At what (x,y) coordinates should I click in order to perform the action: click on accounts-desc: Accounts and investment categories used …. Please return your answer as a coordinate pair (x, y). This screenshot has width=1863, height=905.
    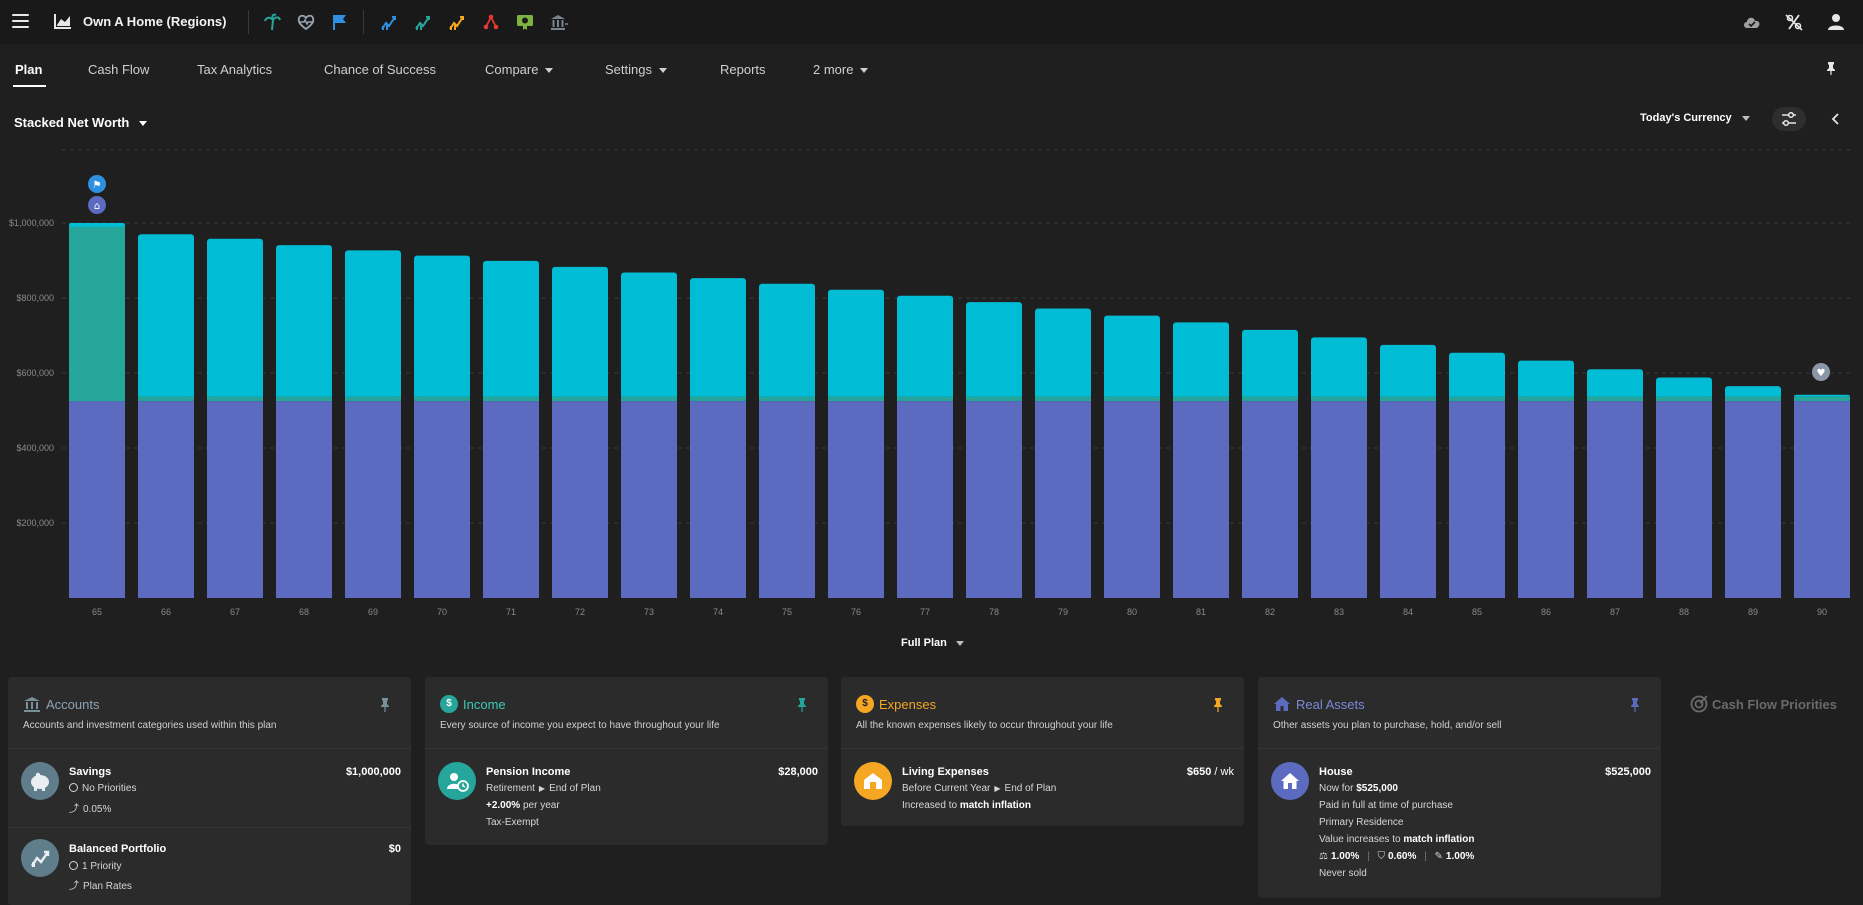
    Looking at the image, I should click on (150, 725).